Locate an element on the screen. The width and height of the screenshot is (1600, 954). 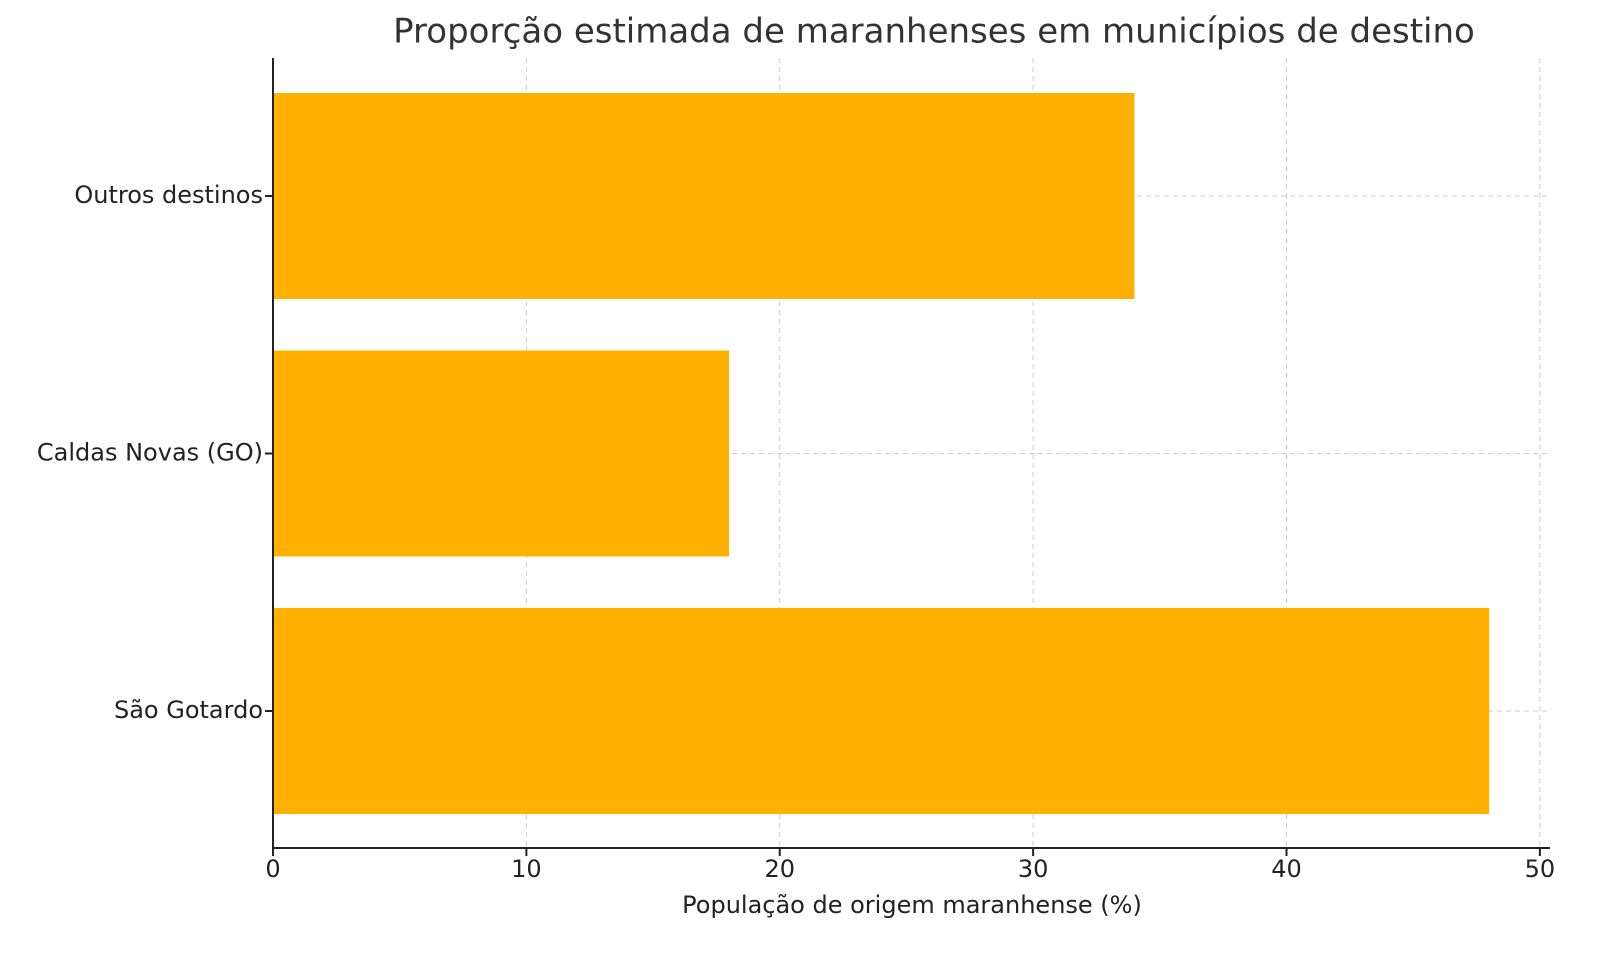
x-tick-label: 30 is located at coordinates (1033, 869).